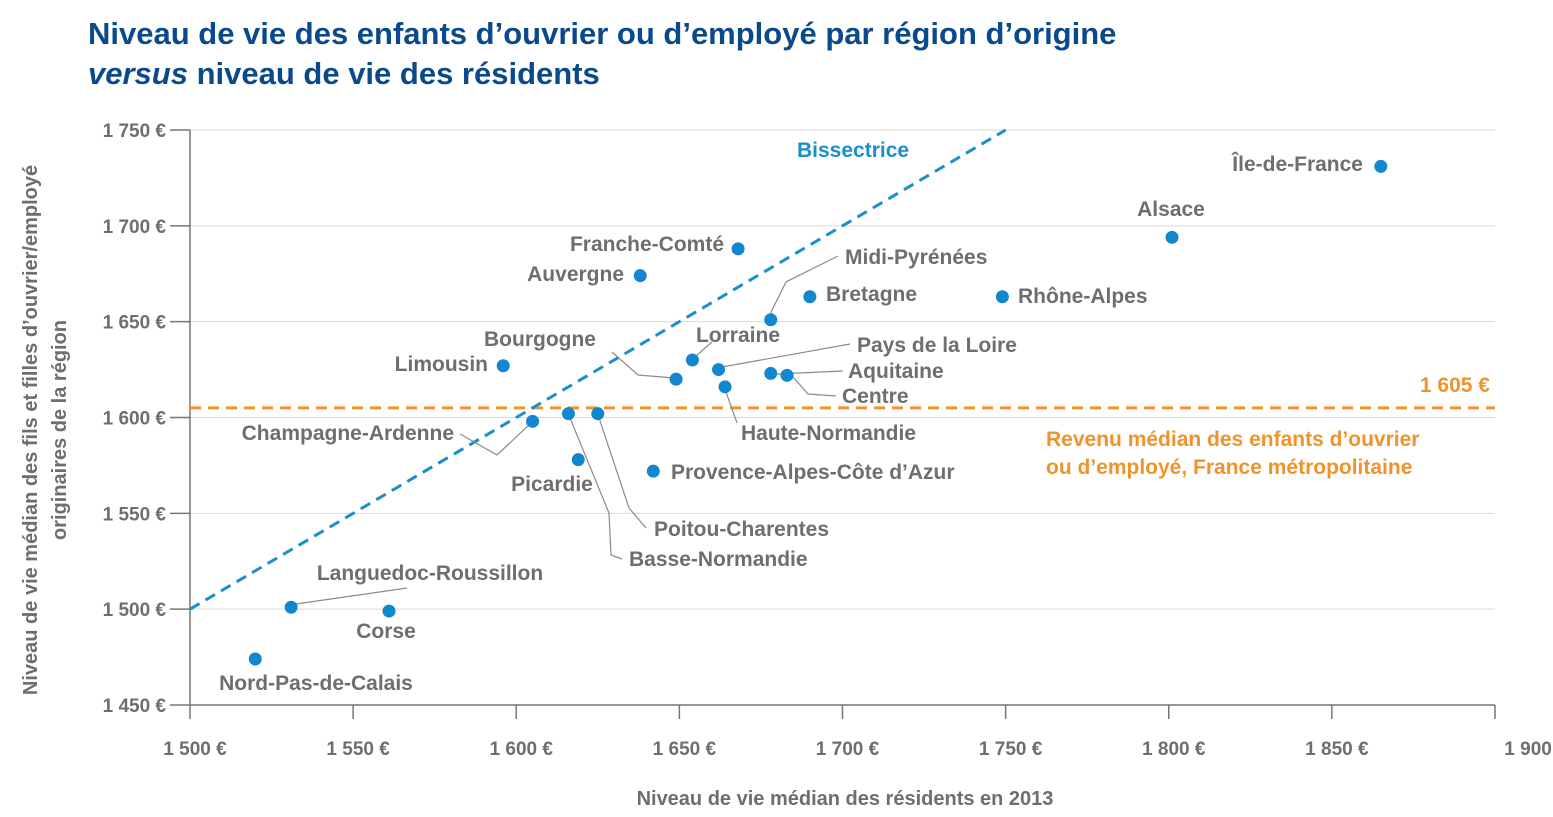 The image size is (1553, 817). I want to click on point-franche-comte, so click(738, 249).